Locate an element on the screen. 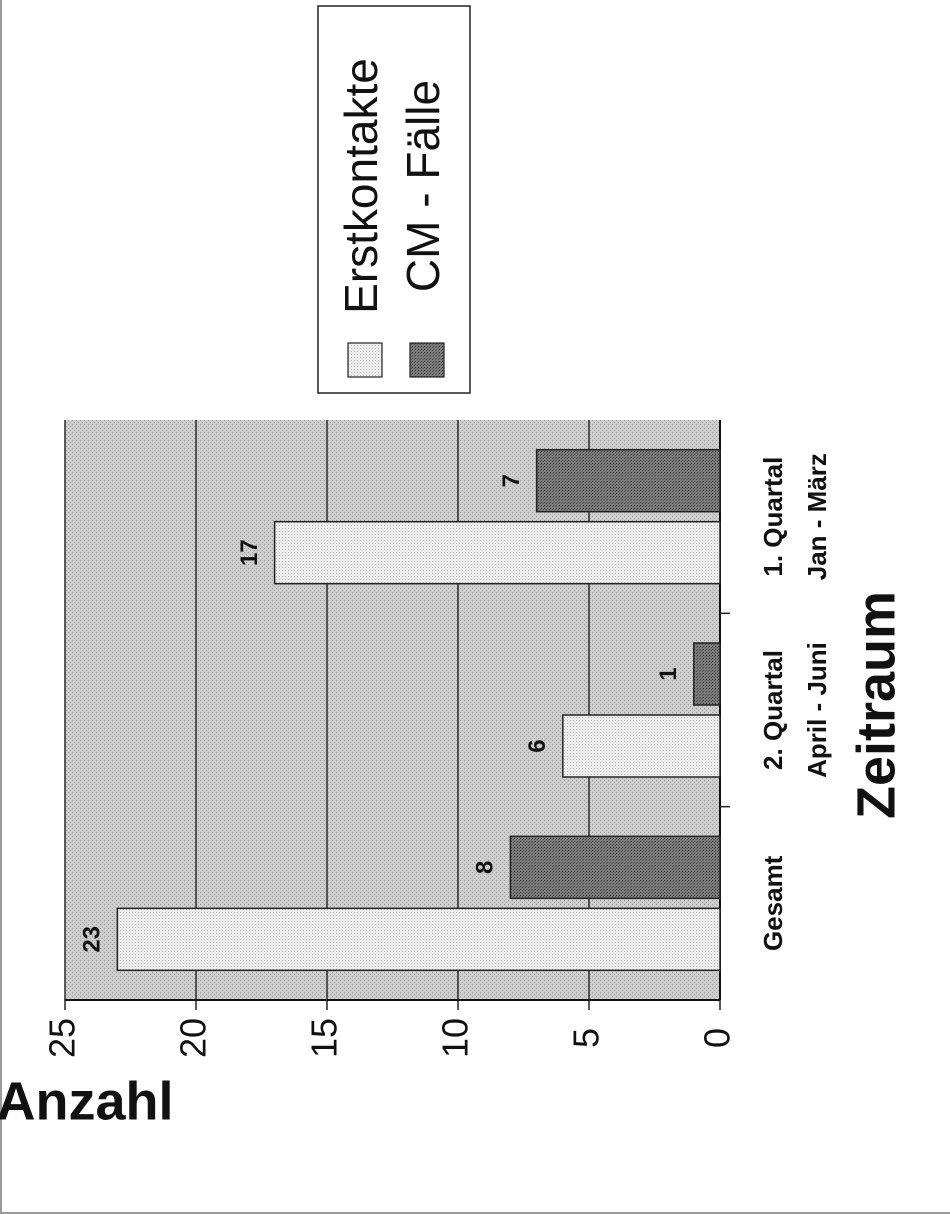 This screenshot has height=1214, width=950. category-label: Jan - März is located at coordinates (817, 516).